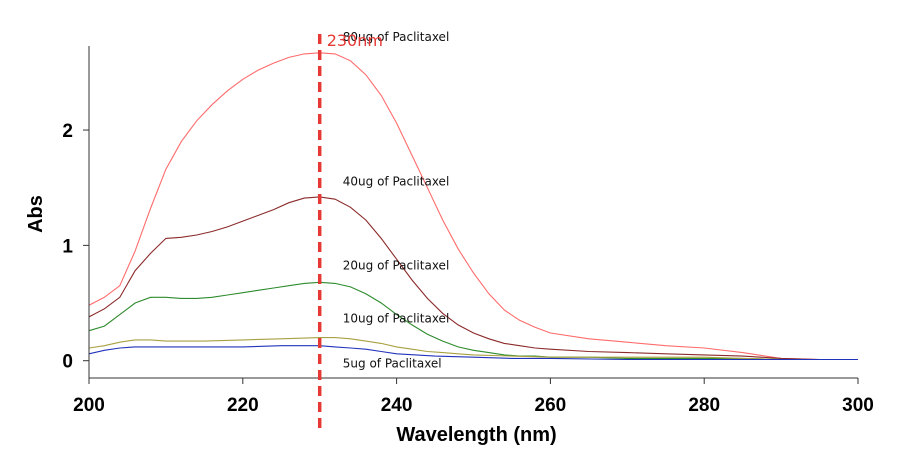 The image size is (902, 456). I want to click on series-label-2: 20ug of Paclitaxel, so click(396, 266).